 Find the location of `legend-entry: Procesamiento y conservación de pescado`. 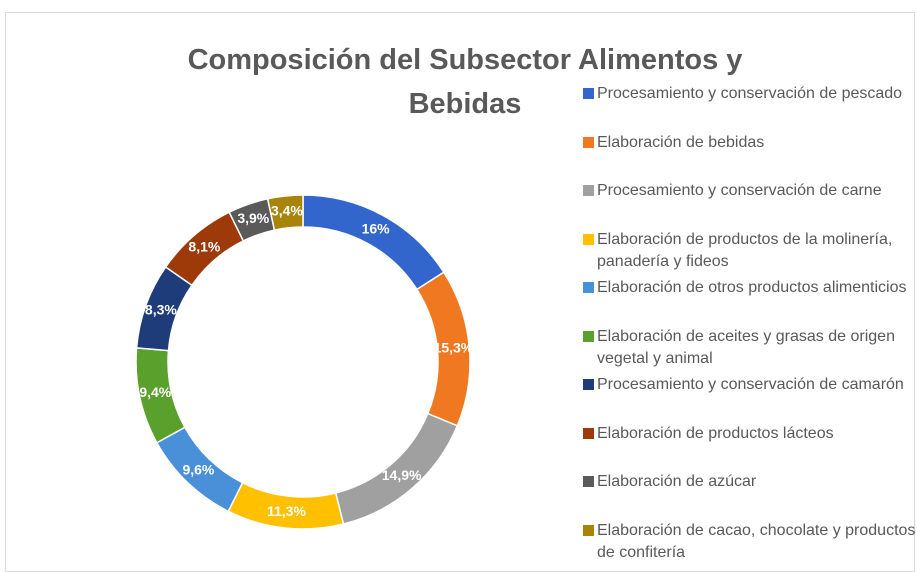

legend-entry: Procesamiento y conservación de pescado is located at coordinates (750, 94).